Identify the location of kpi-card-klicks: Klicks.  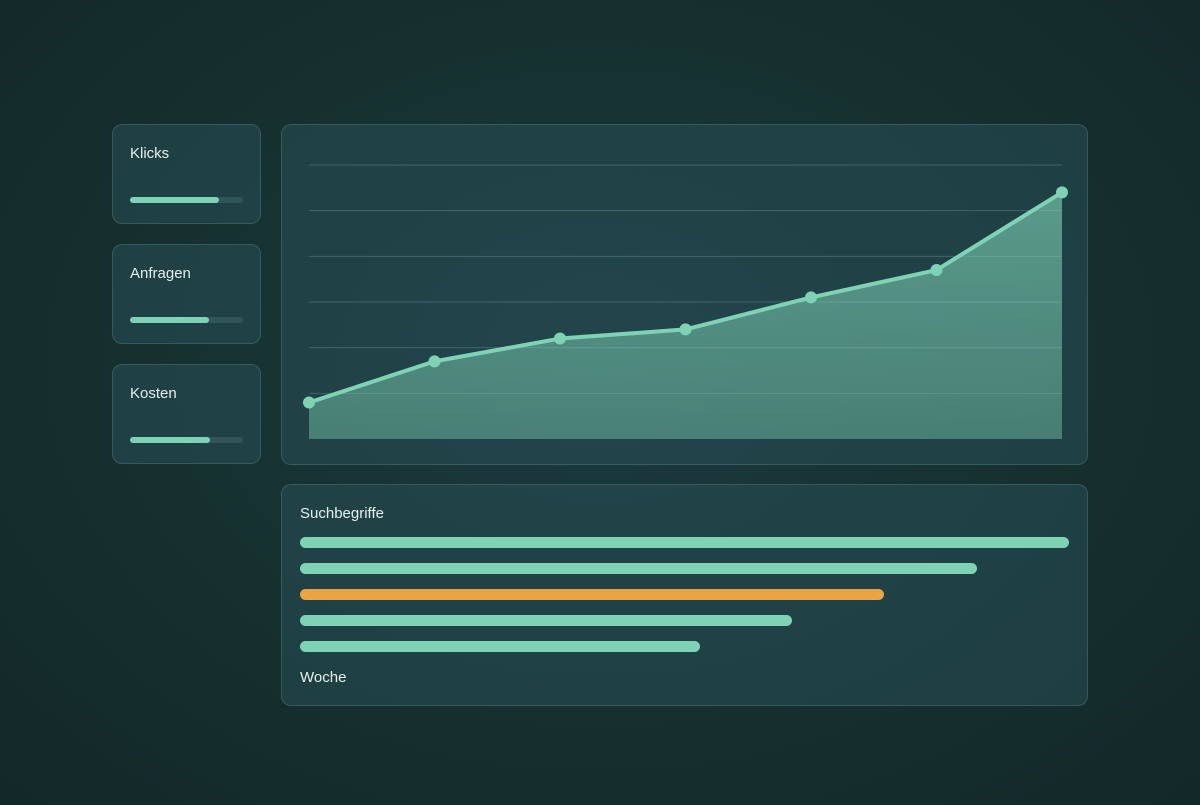
(186, 174).